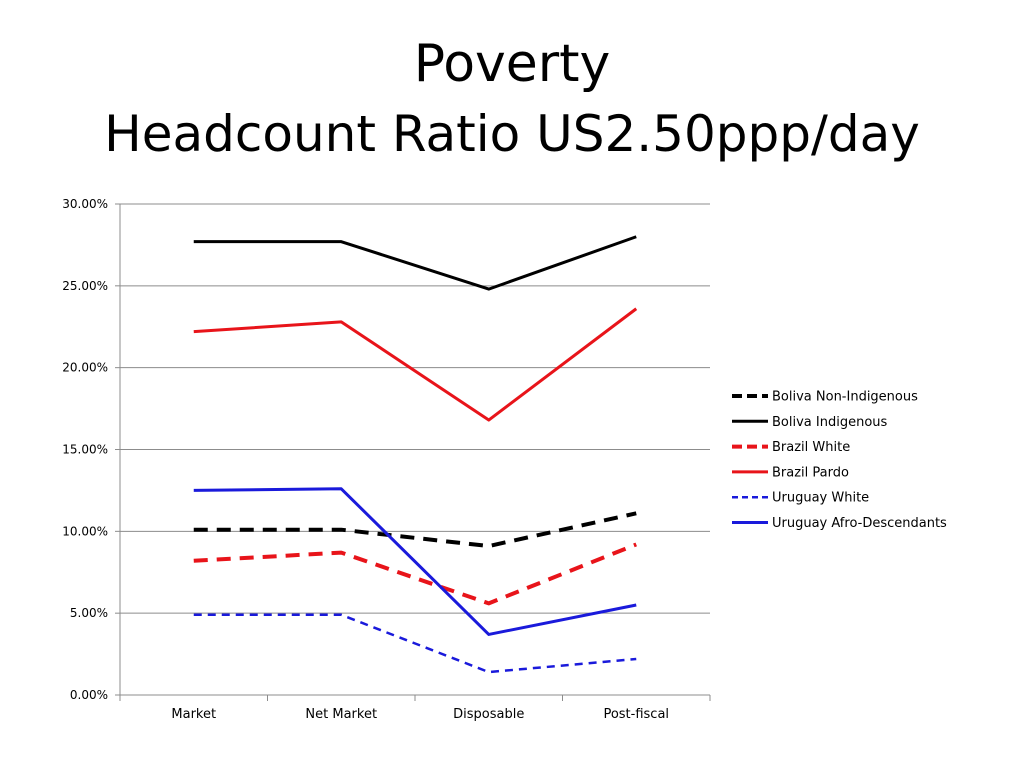 The width and height of the screenshot is (1024, 768). Describe the element at coordinates (859, 523) in the screenshot. I see `legend-label: Uruguay Afro-Descendants` at that location.